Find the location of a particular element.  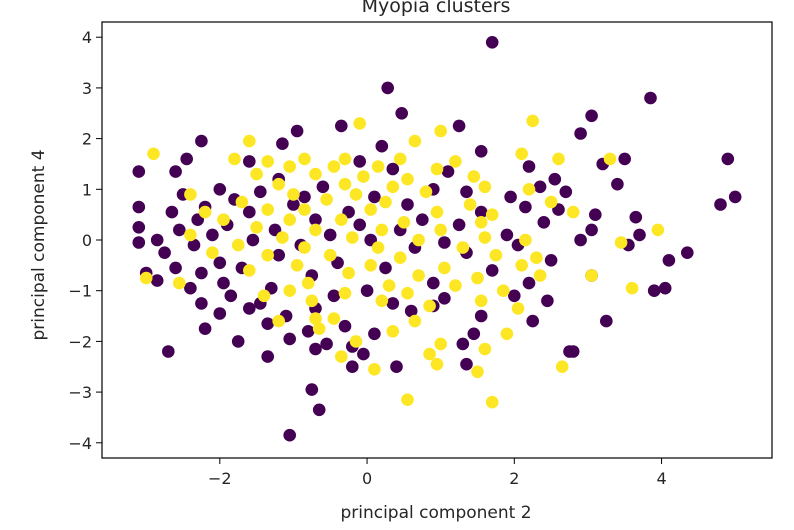

y-tick-label: 2 is located at coordinates (87, 139).